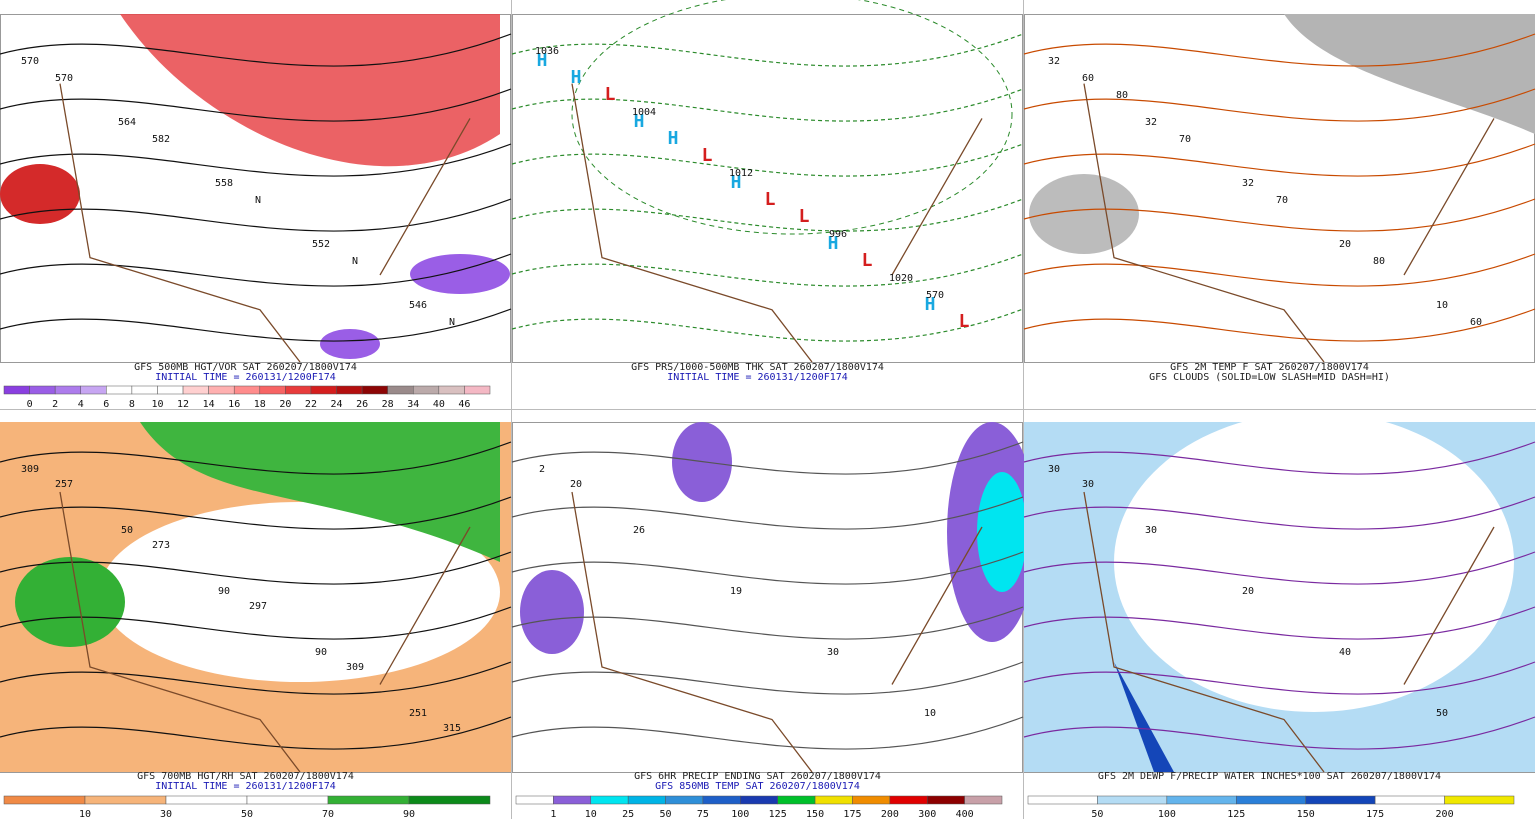  I want to click on map-label: 26, so click(639, 530).